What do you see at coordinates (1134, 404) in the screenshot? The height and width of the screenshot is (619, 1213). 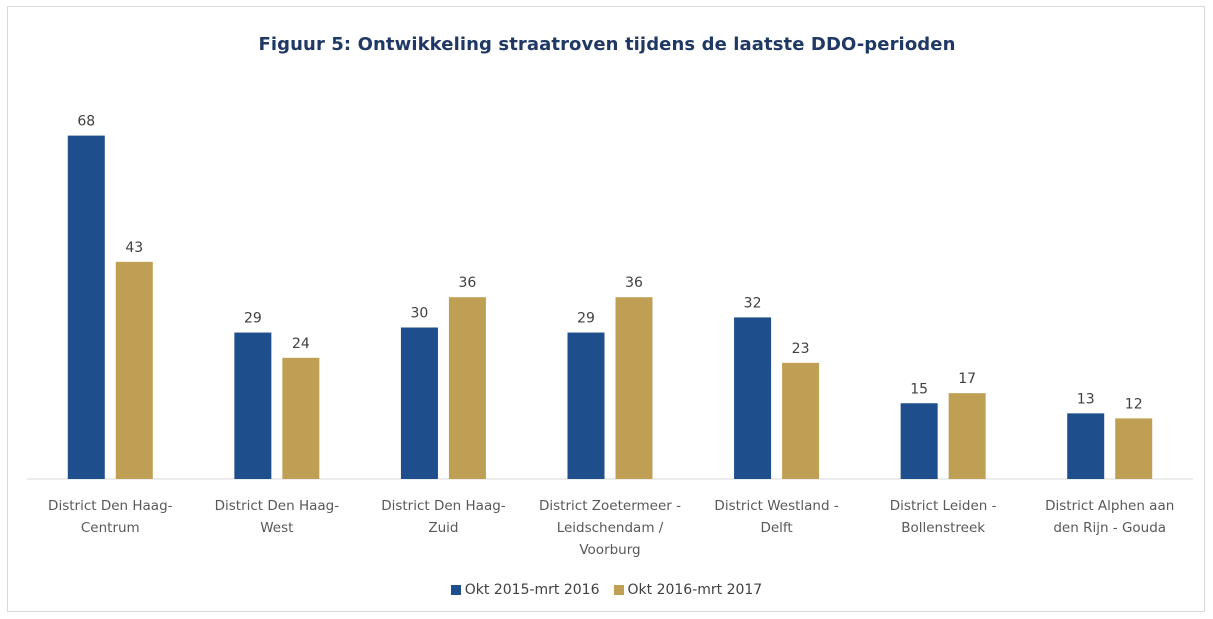 I see `data-label-series-2-cat-7: 12` at bounding box center [1134, 404].